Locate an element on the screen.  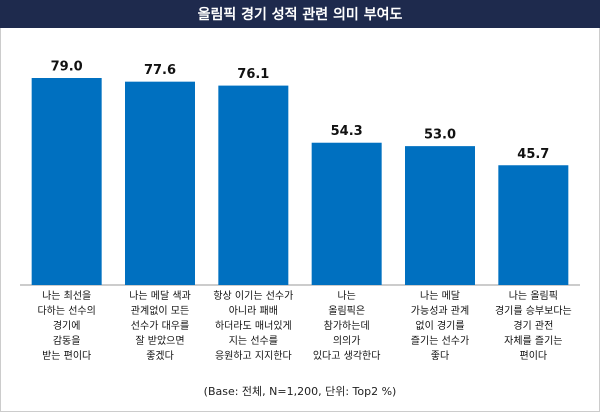
x-tick-label: 나는 메달 가능성과 관계 없이 경기를 즐기는 선수가 좋다 is located at coordinates (440, 326).